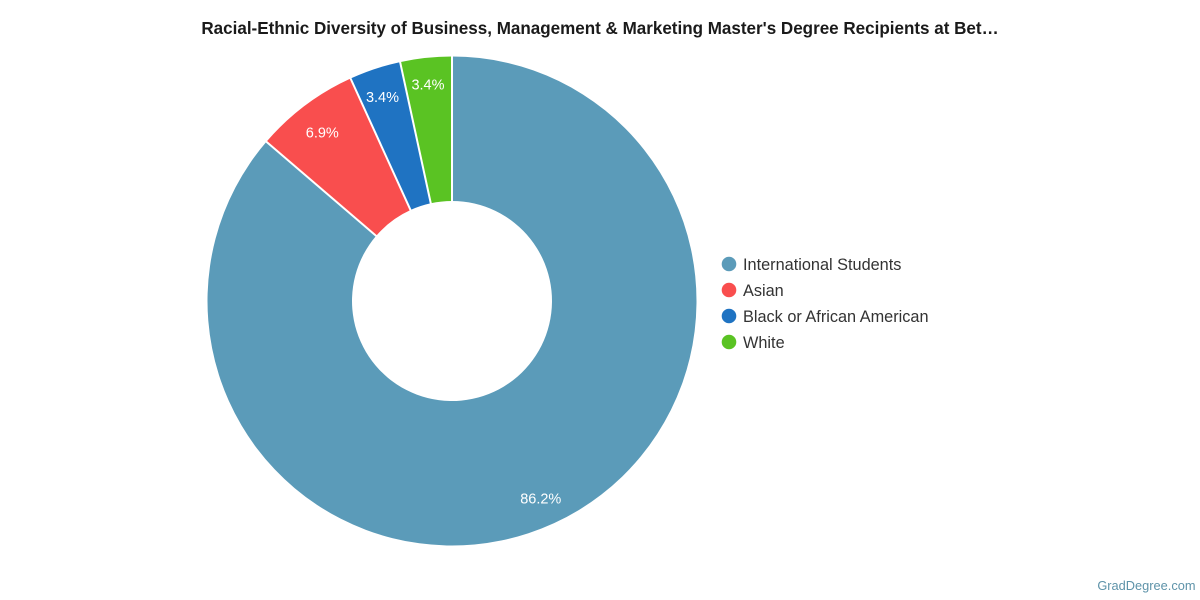 This screenshot has width=1200, height=600. I want to click on svg-text: White, so click(764, 343).